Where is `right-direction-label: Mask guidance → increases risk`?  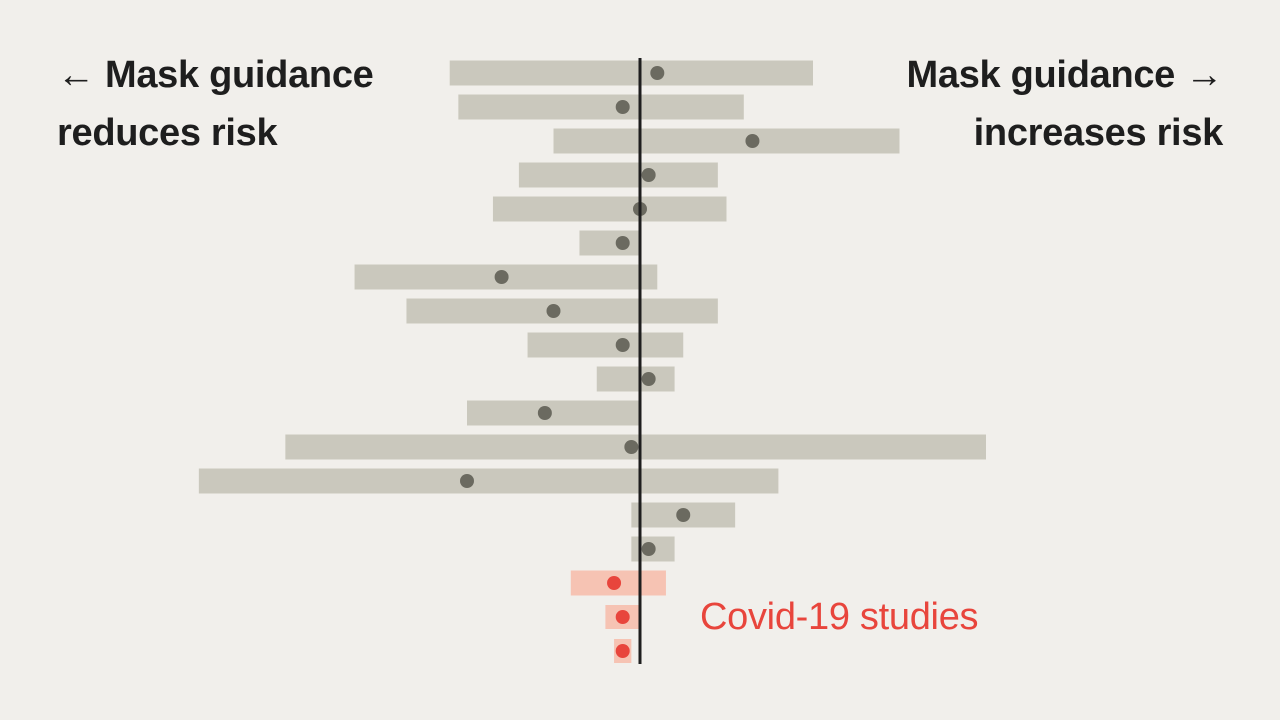 right-direction-label: Mask guidance → increases risk is located at coordinates (1065, 104).